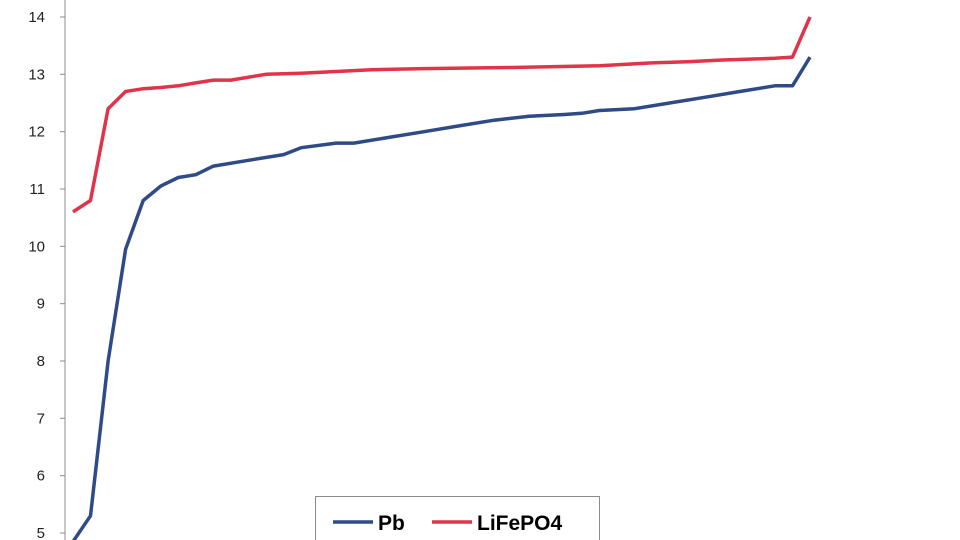 The height and width of the screenshot is (540, 960). What do you see at coordinates (41, 418) in the screenshot?
I see `y-tick-label: 7` at bounding box center [41, 418].